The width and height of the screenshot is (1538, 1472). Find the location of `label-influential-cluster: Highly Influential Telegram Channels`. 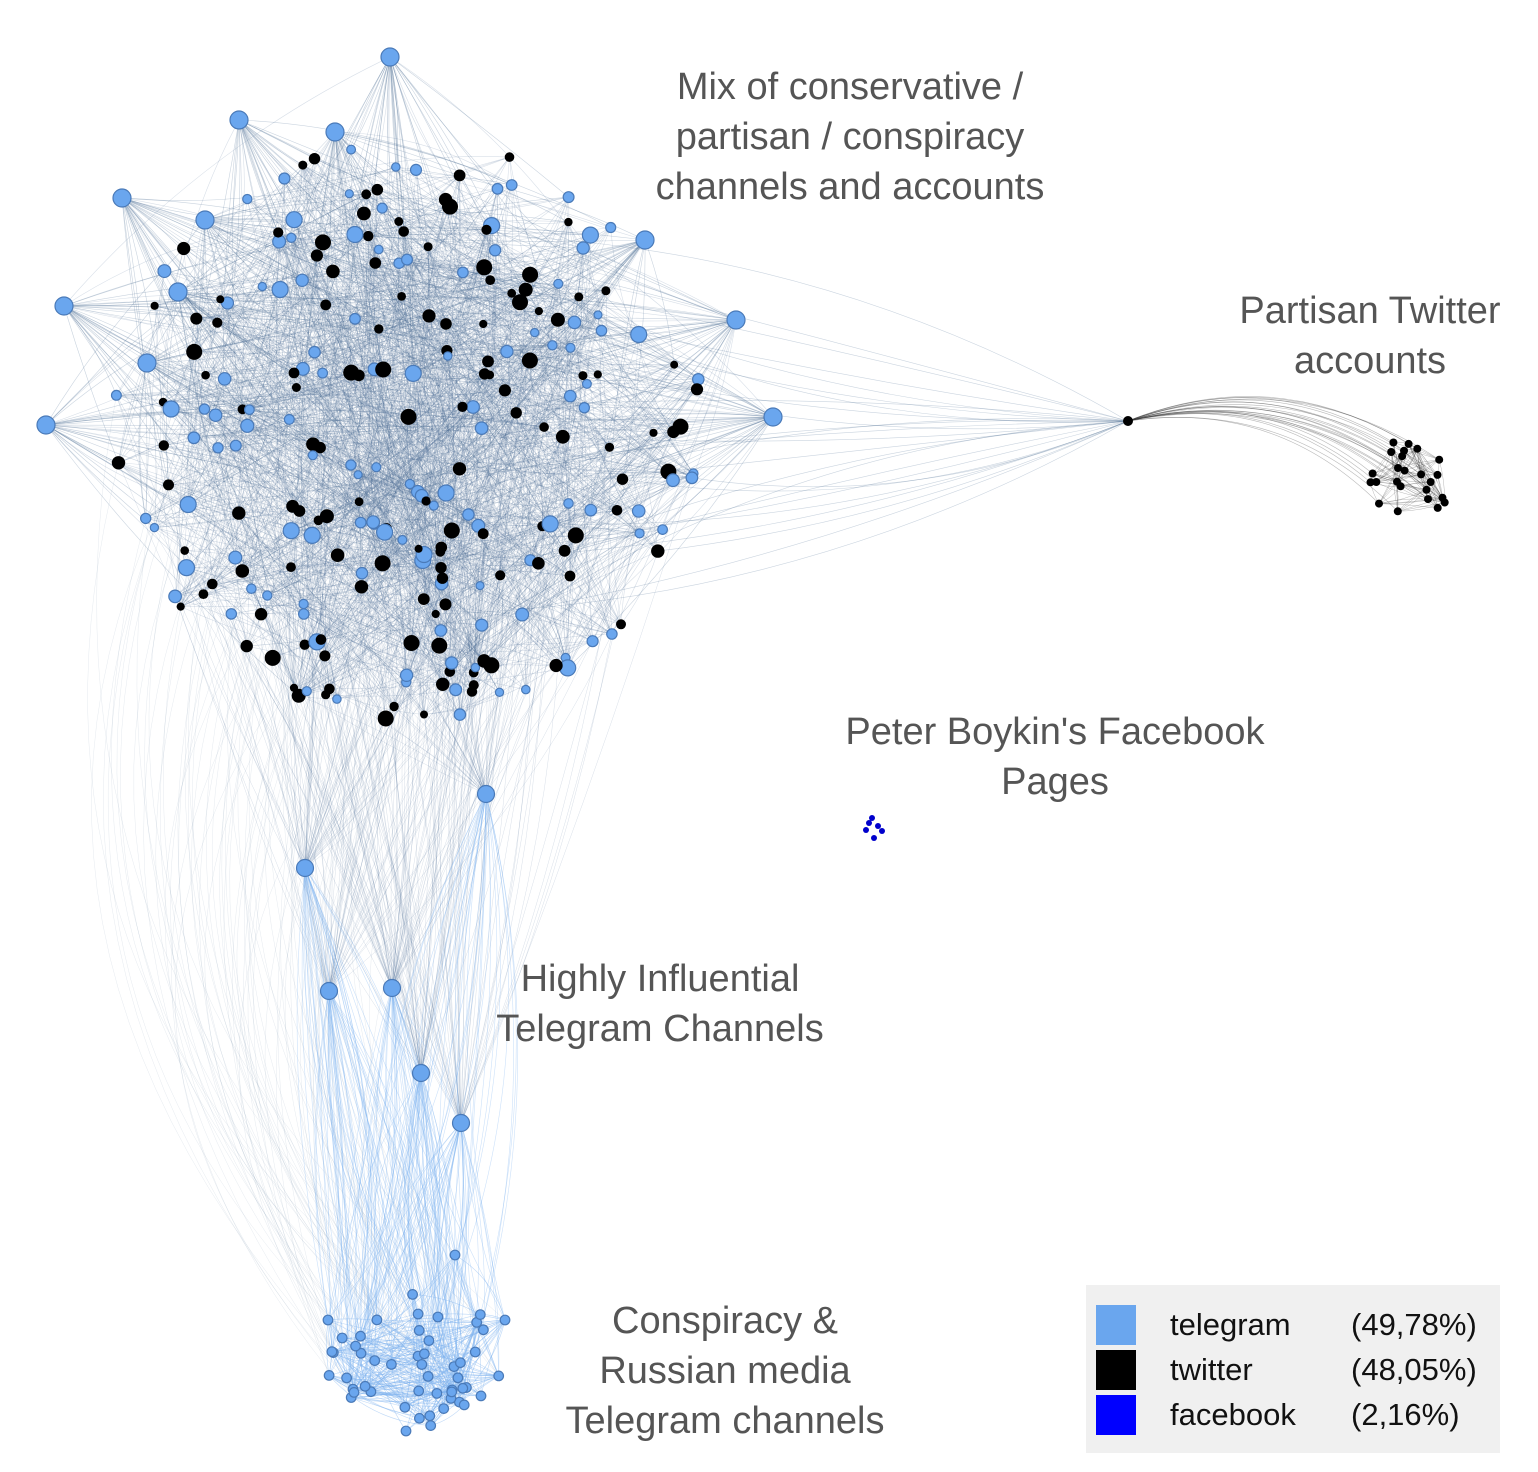

label-influential-cluster: Highly Influential Telegram Channels is located at coordinates (660, 1004).